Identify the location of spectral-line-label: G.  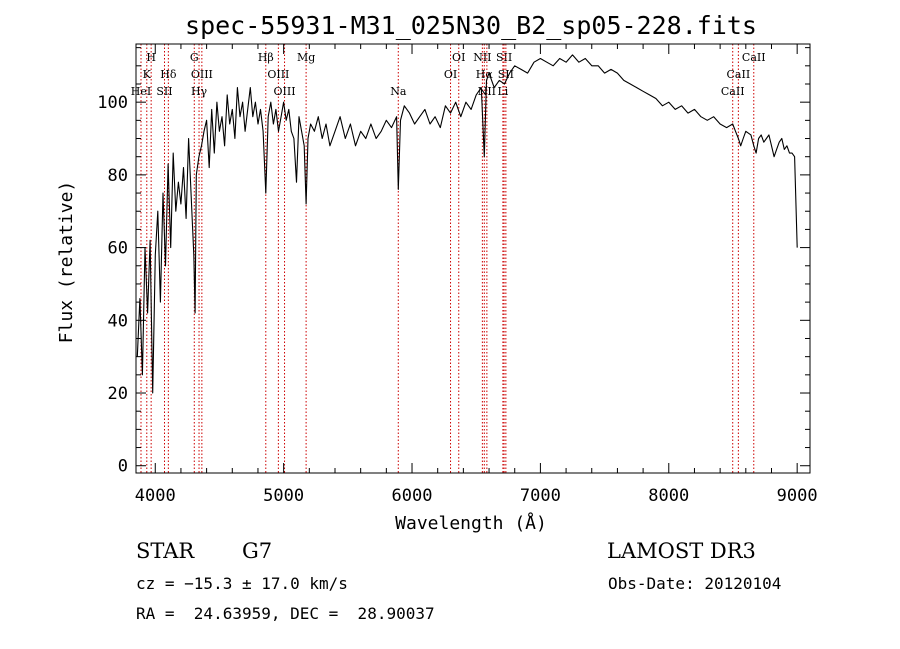
(194, 57).